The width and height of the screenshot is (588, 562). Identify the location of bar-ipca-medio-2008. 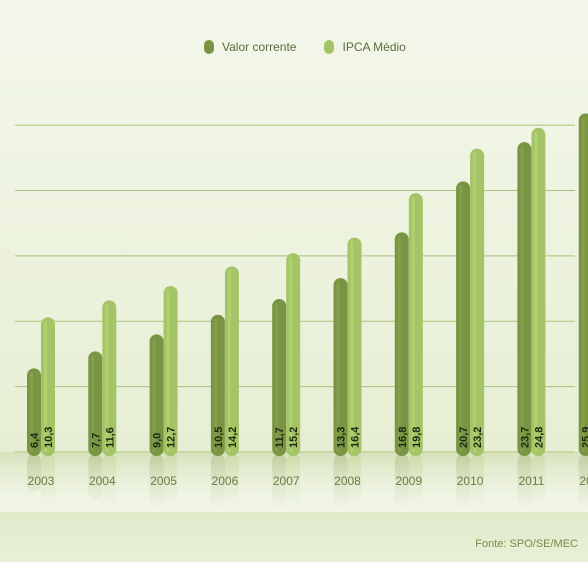
(354, 346).